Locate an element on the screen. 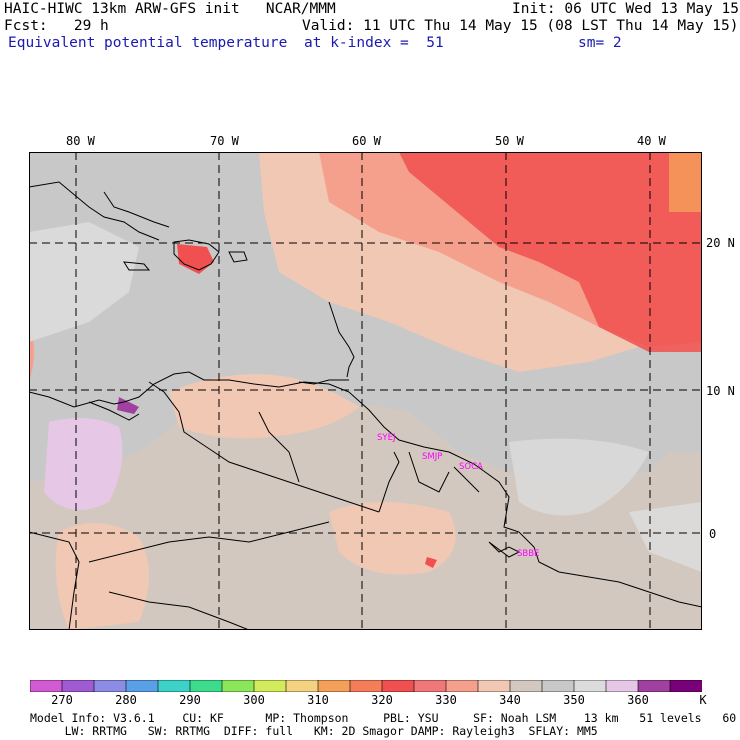 This screenshot has width=740, height=740. colorbar-tick-label: 330 is located at coordinates (446, 700).